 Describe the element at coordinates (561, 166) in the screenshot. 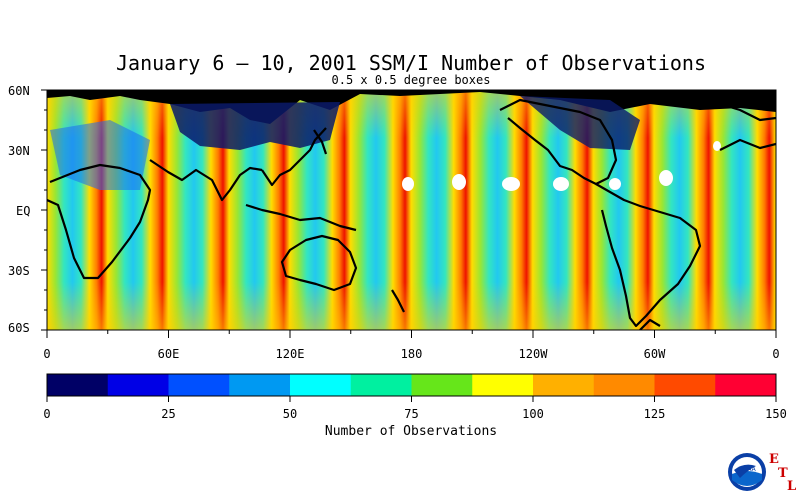

I see `saturated-spots` at that location.